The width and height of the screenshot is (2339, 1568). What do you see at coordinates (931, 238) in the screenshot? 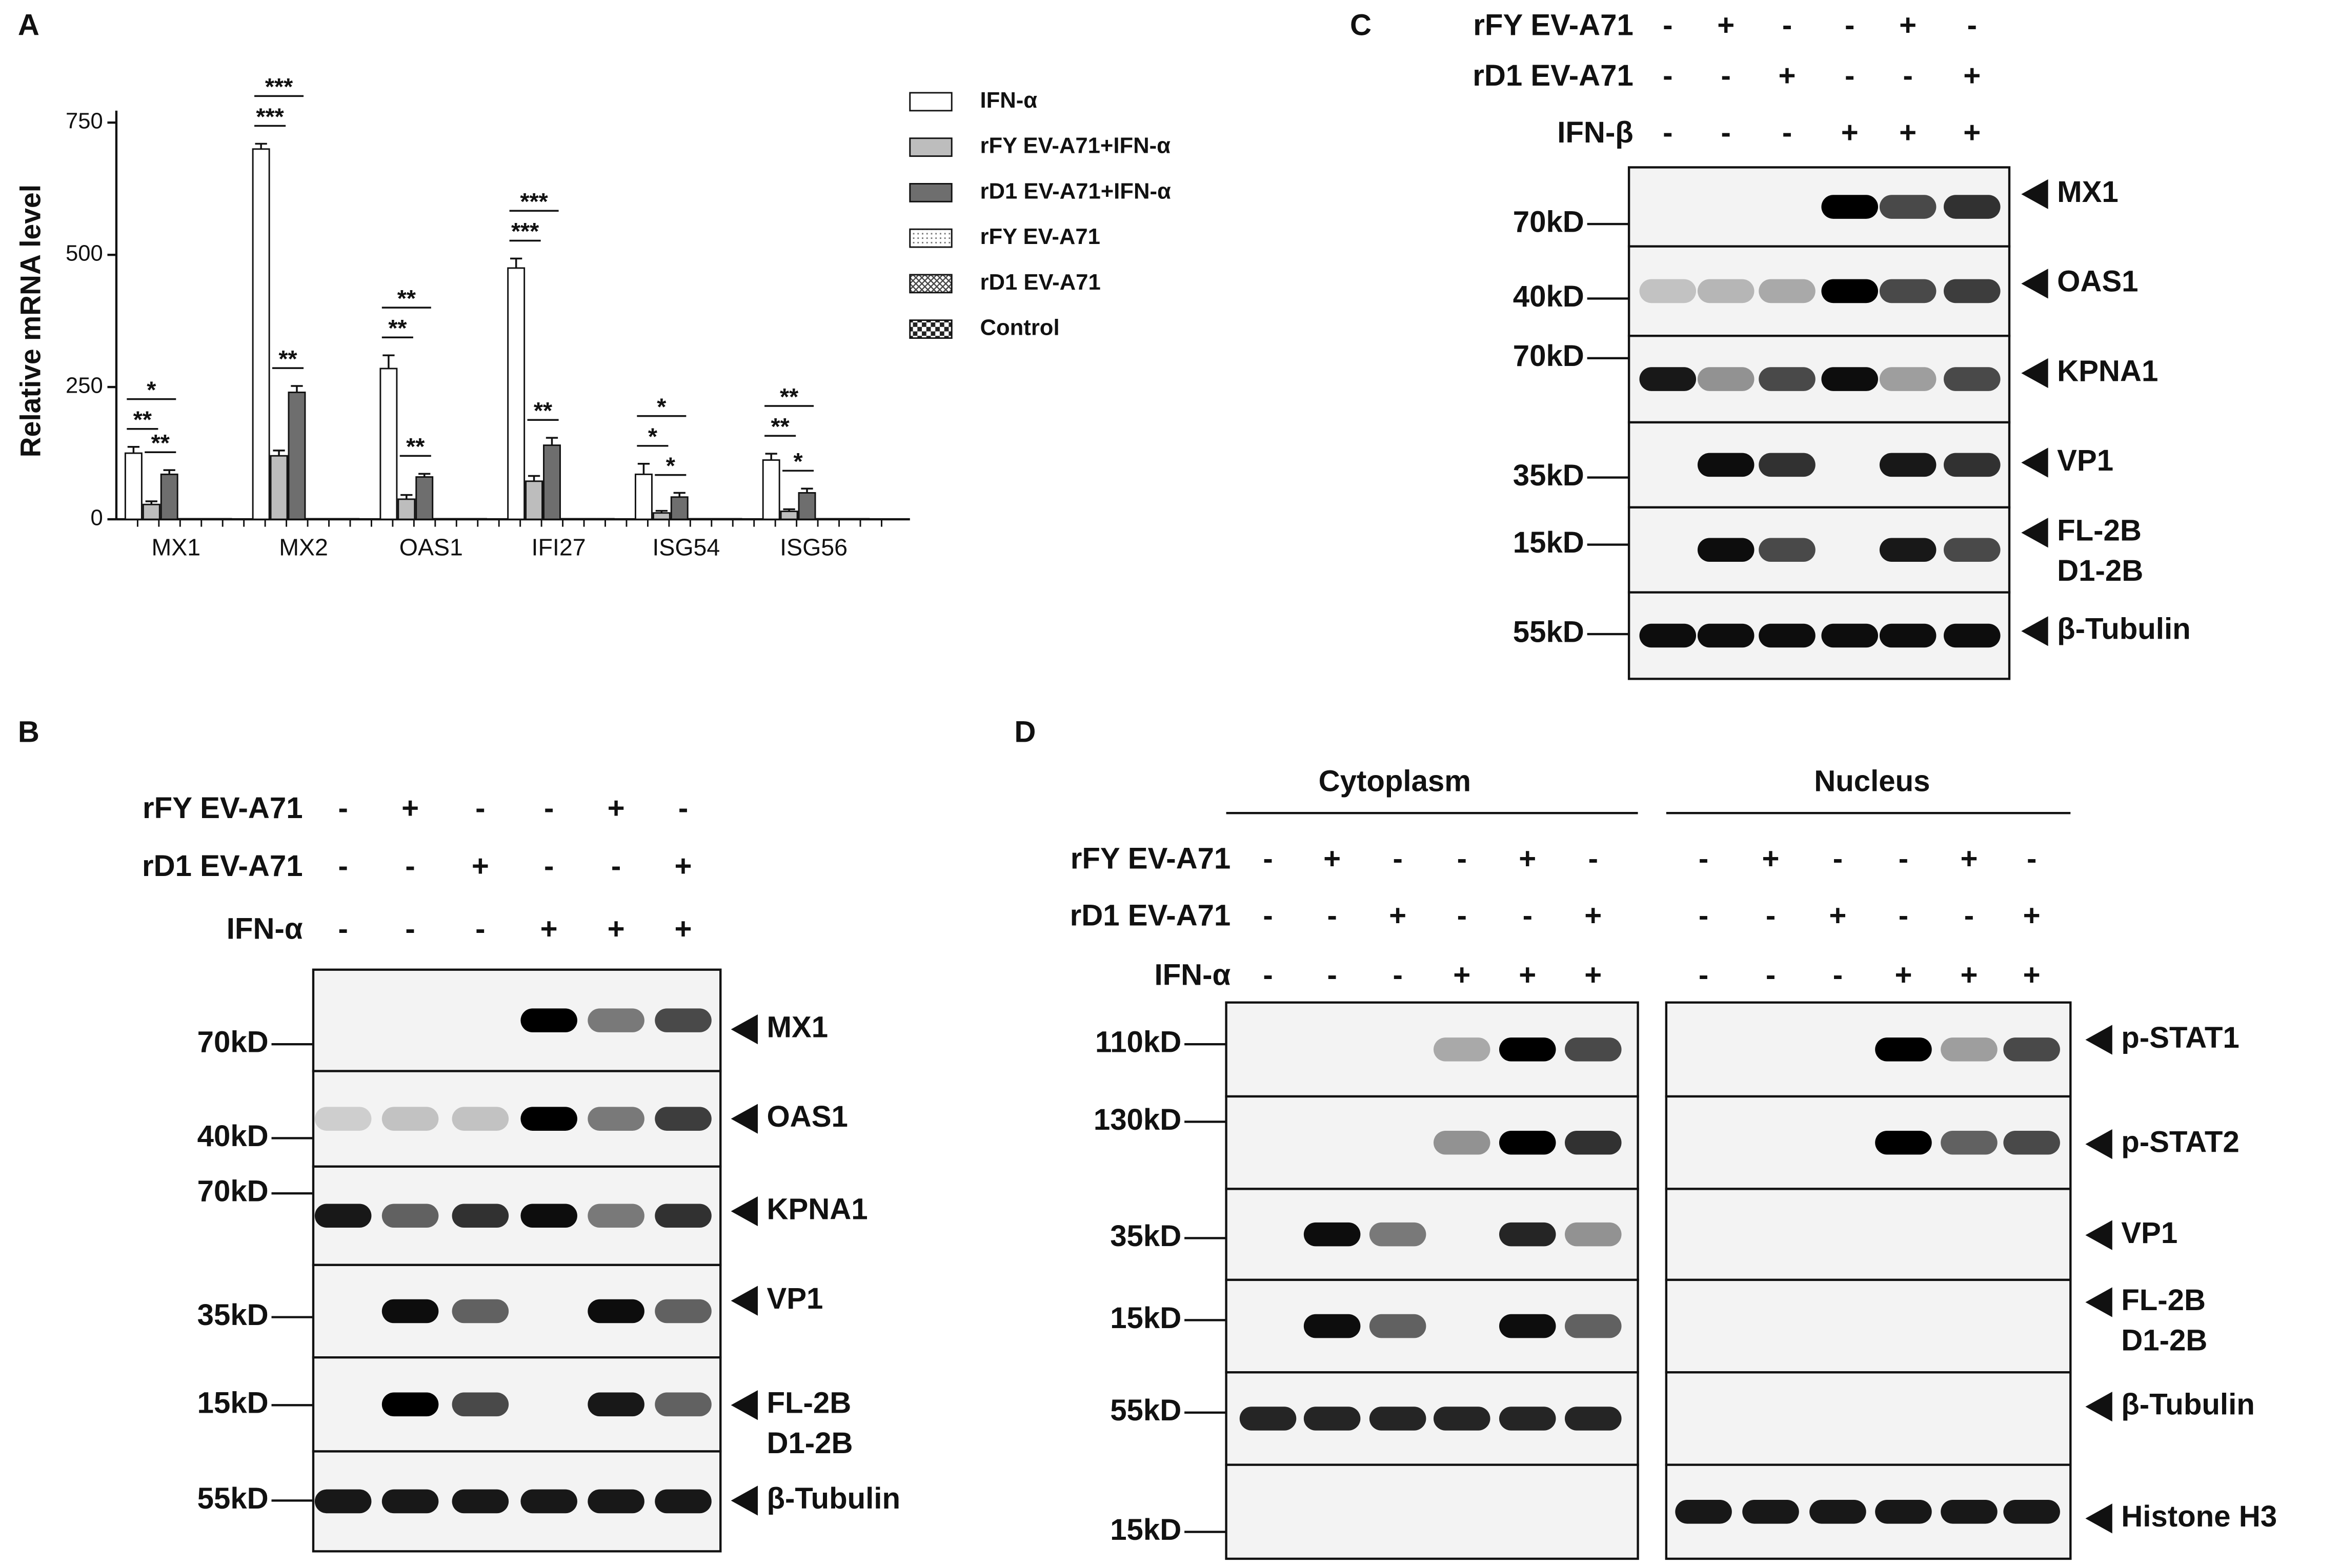
I see `legend-swatch` at bounding box center [931, 238].